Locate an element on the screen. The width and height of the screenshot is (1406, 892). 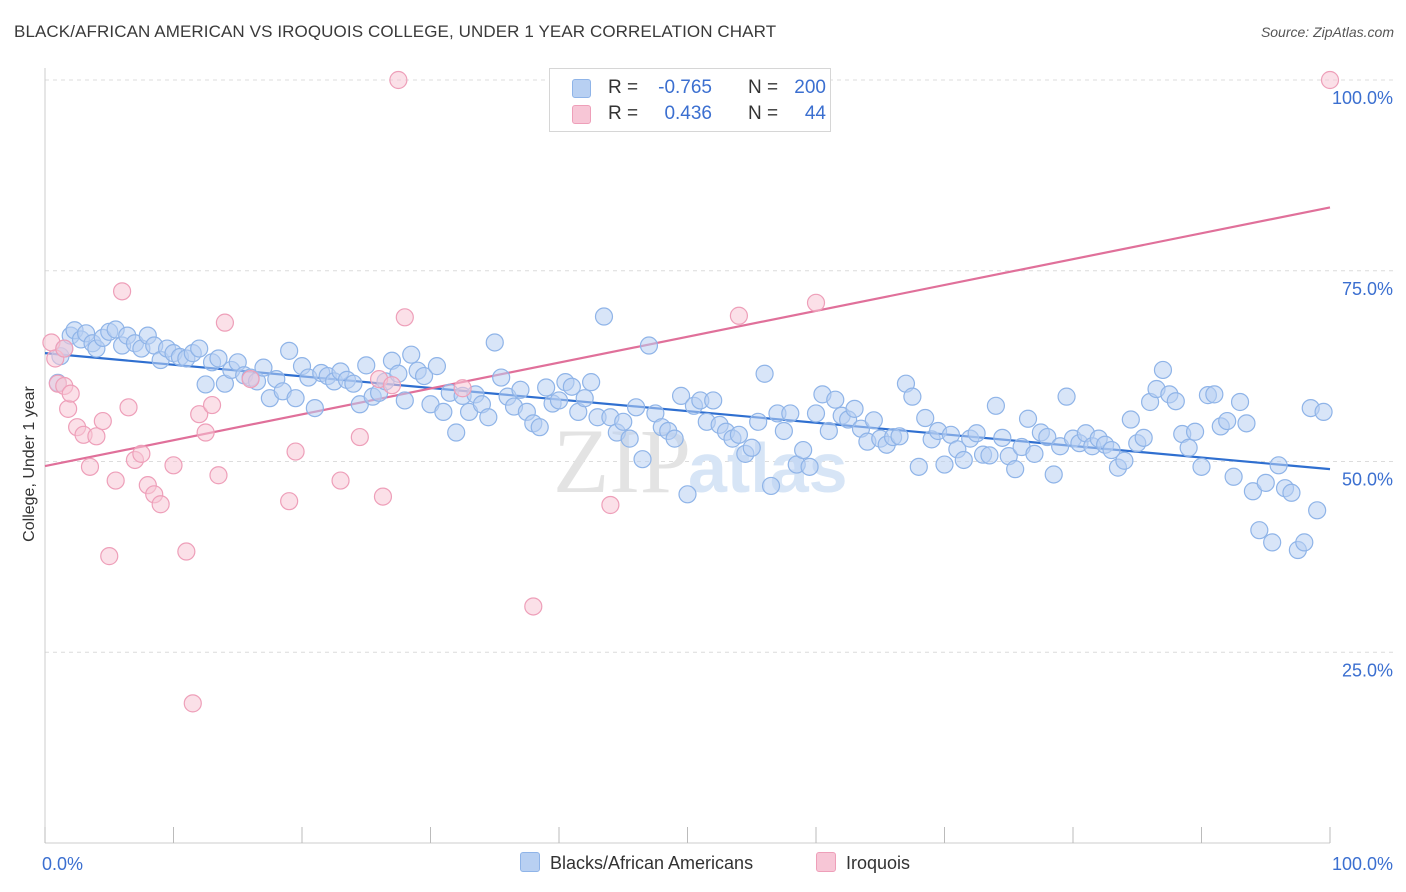
legend-label-iroquois: Iroquois is located at coordinates (878, 863).